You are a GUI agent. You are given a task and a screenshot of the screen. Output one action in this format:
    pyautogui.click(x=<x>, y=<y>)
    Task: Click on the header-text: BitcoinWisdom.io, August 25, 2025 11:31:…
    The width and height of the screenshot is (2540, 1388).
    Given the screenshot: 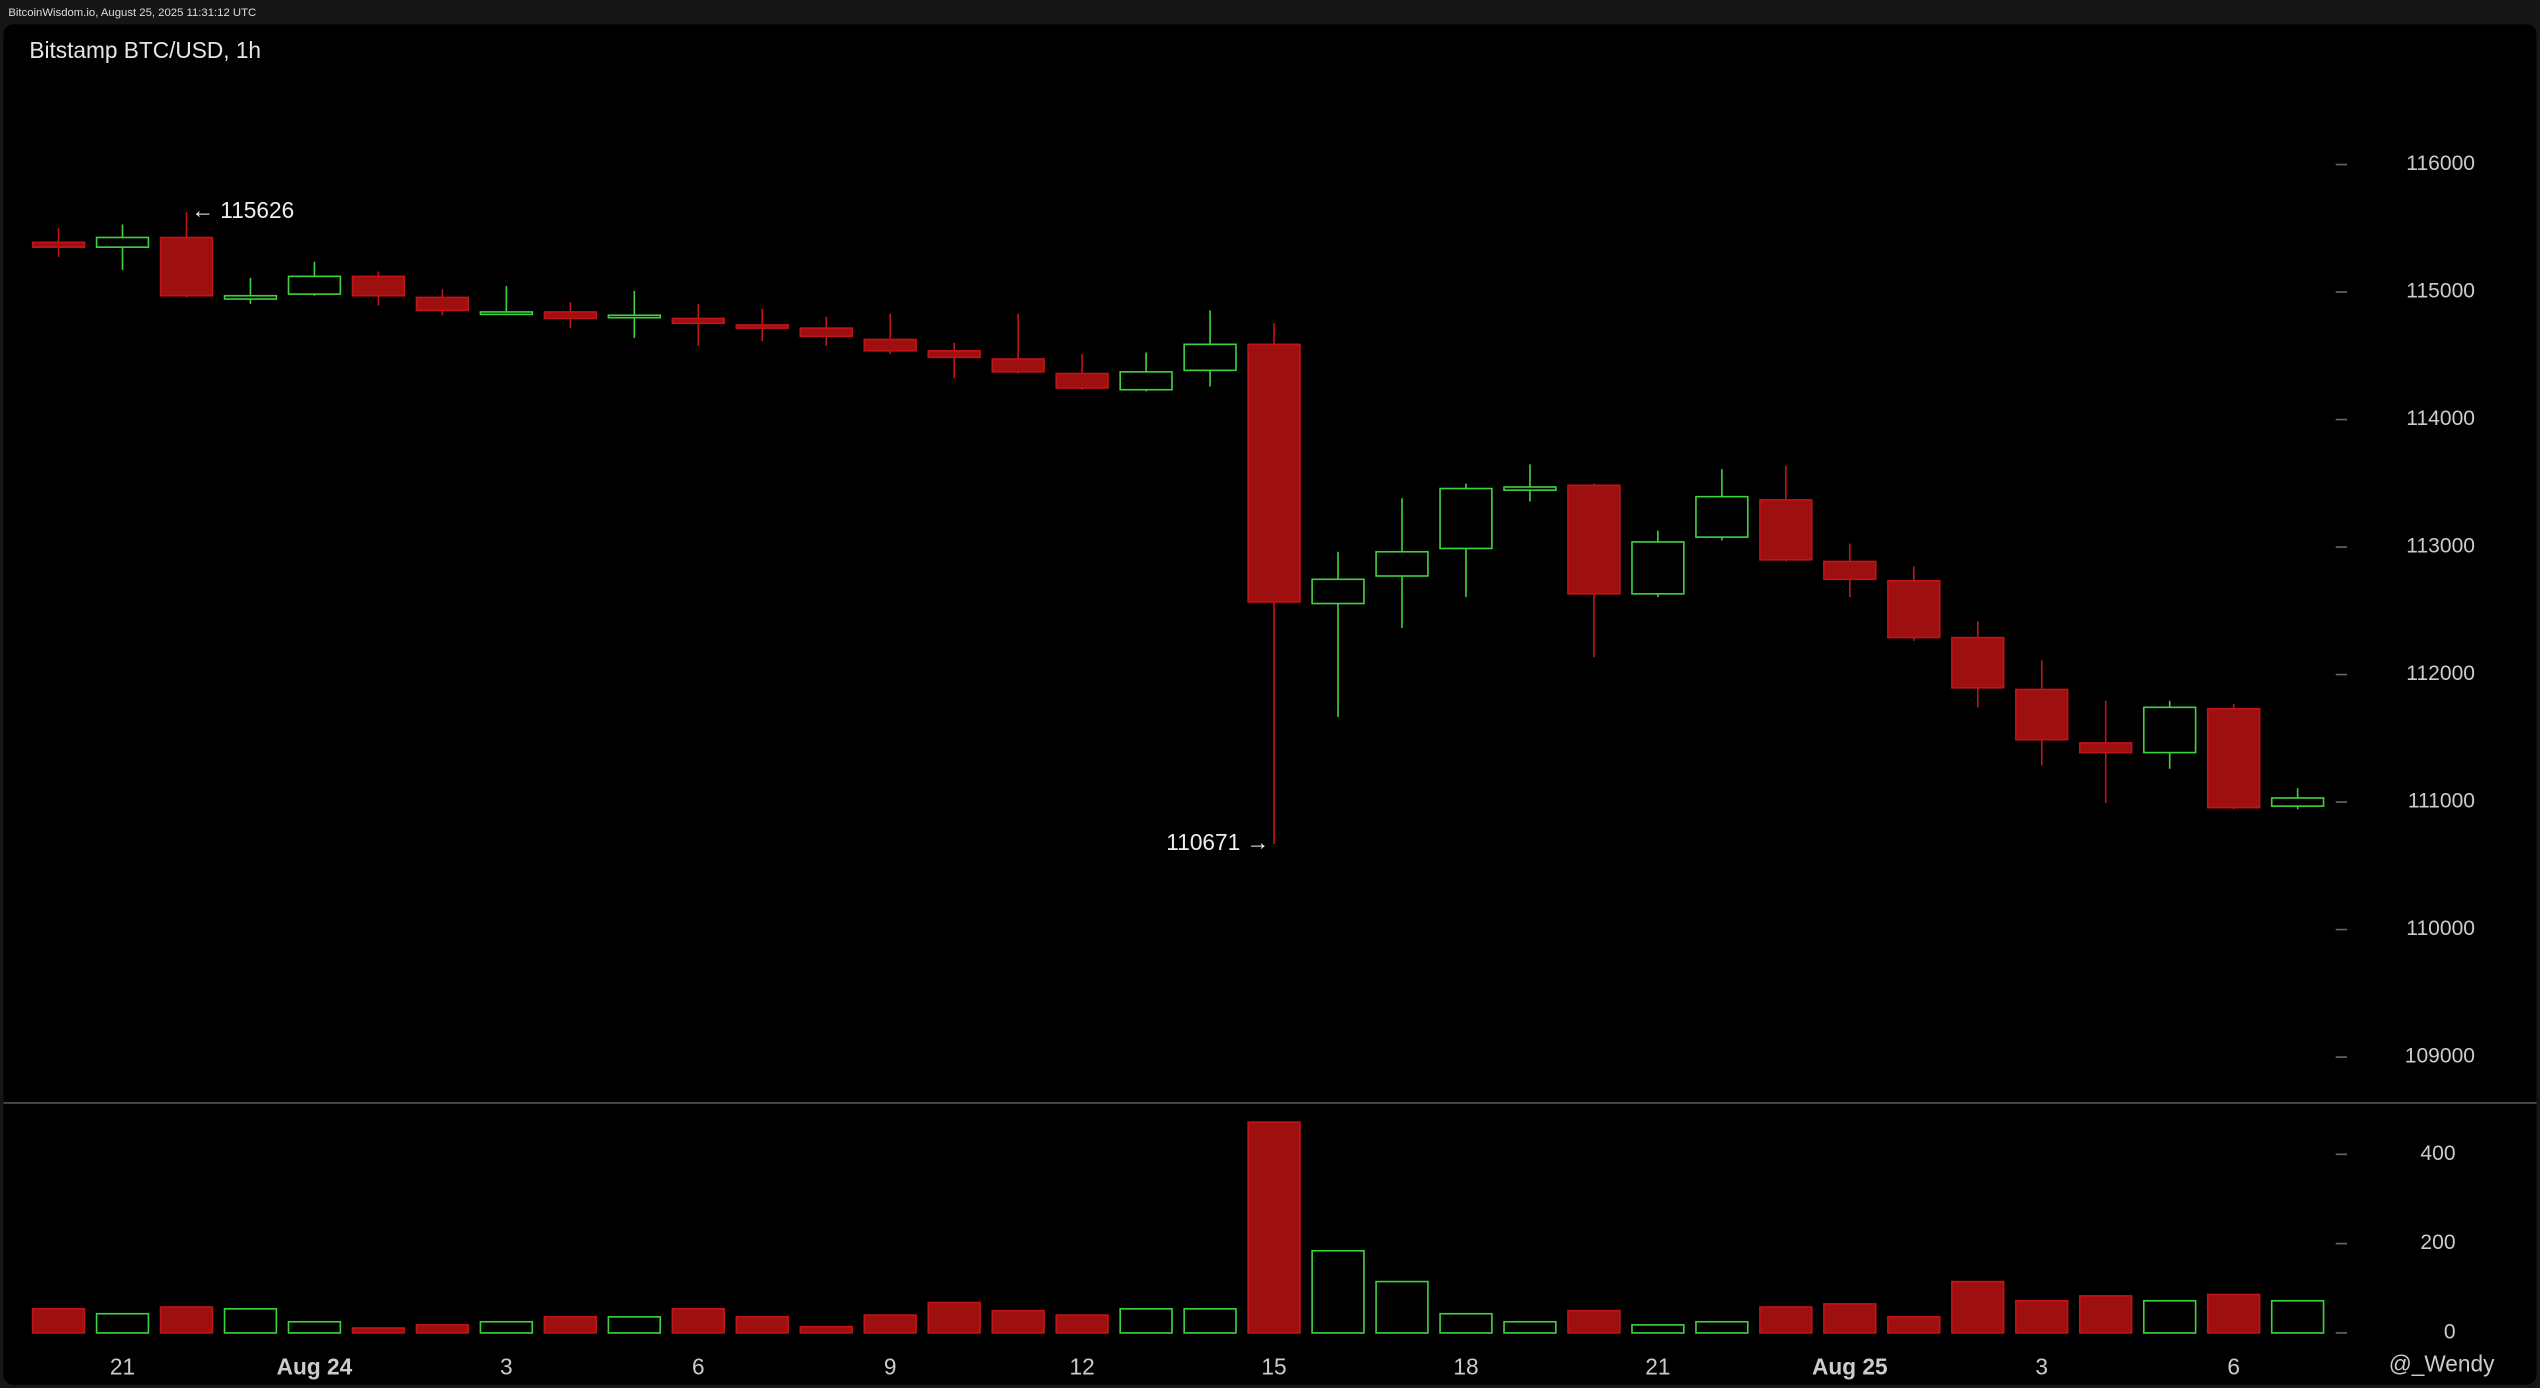 What is the action you would take?
    pyautogui.click(x=132, y=13)
    